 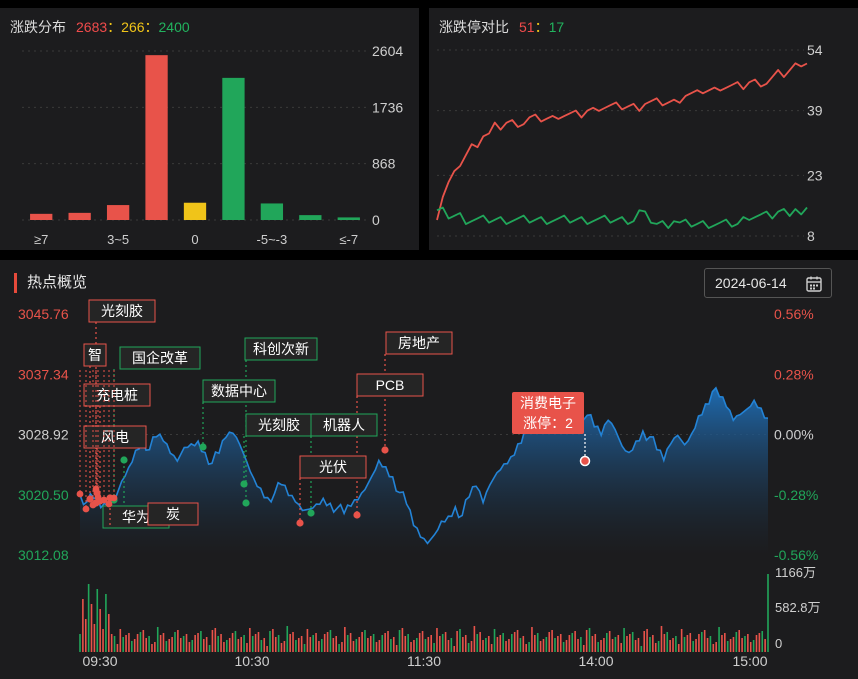 I want to click on hot-tag-PCB: PCB, so click(x=390, y=385).